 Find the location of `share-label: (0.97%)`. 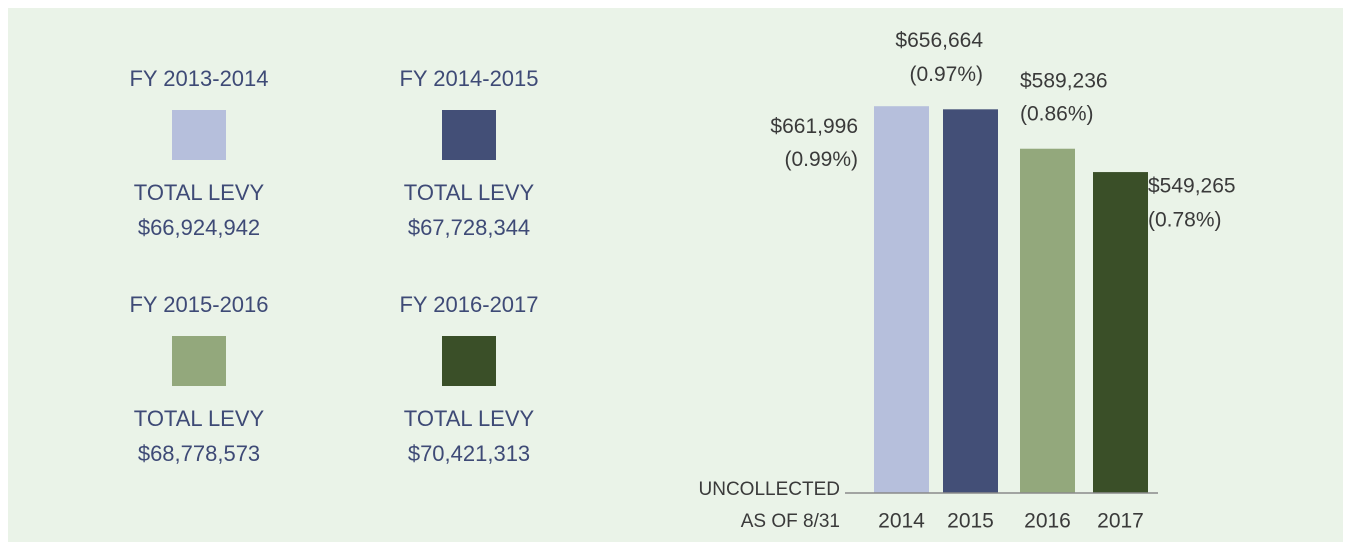

share-label: (0.97%) is located at coordinates (946, 74).